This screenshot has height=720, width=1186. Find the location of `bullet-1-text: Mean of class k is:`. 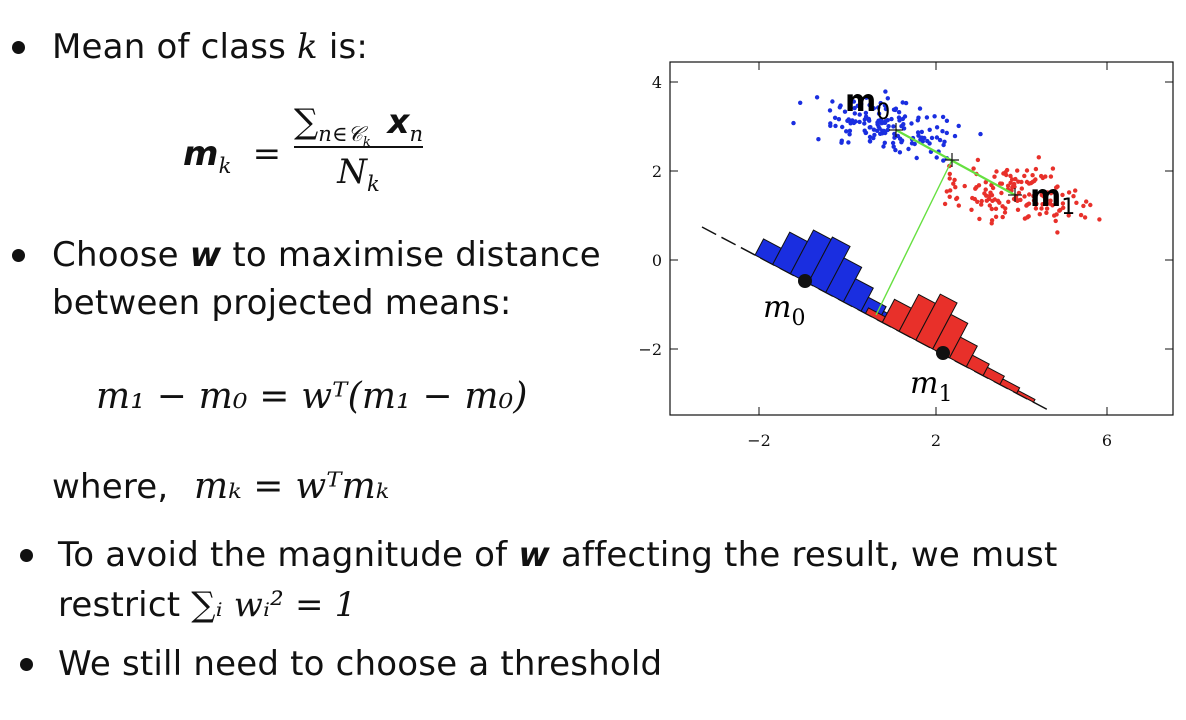

bullet-1-text: Mean of class k is: is located at coordinates (210, 47).